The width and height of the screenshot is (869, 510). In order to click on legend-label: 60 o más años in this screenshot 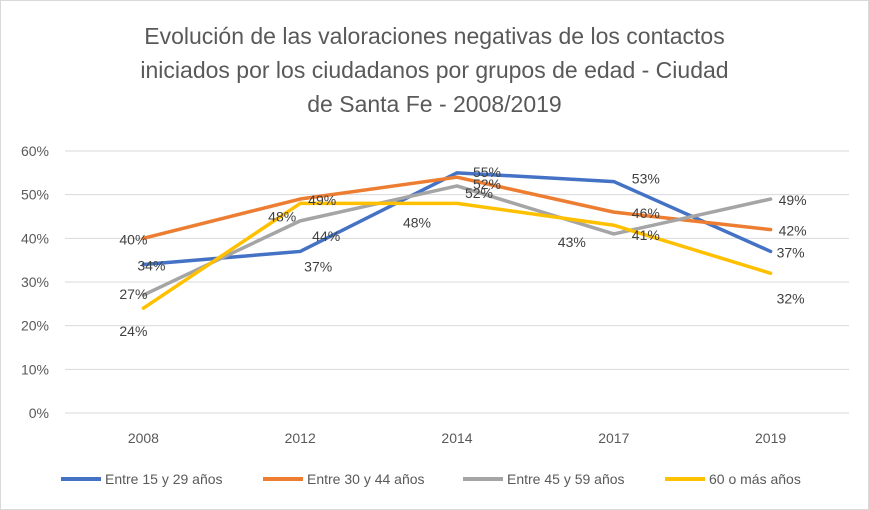, I will do `click(755, 479)`.